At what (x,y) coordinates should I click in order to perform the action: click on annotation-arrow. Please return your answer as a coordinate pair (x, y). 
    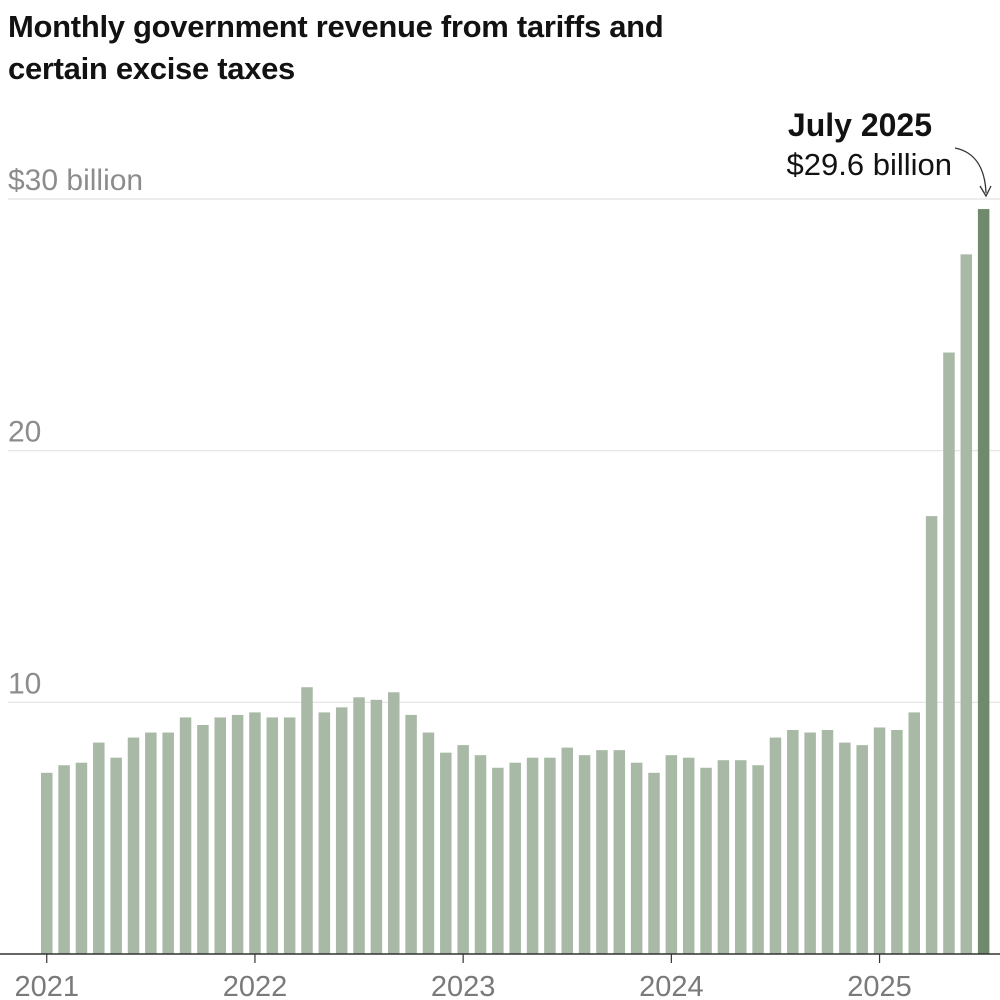
    Looking at the image, I should click on (970, 170).